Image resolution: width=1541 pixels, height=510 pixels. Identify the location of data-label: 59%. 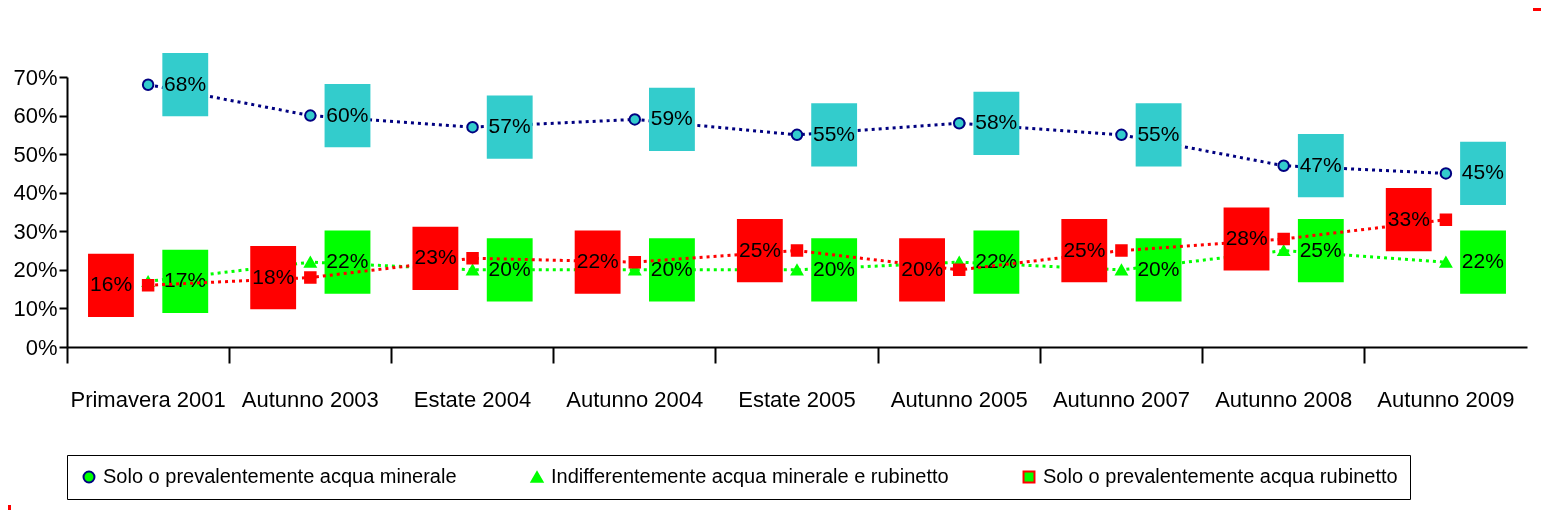
(671, 118).